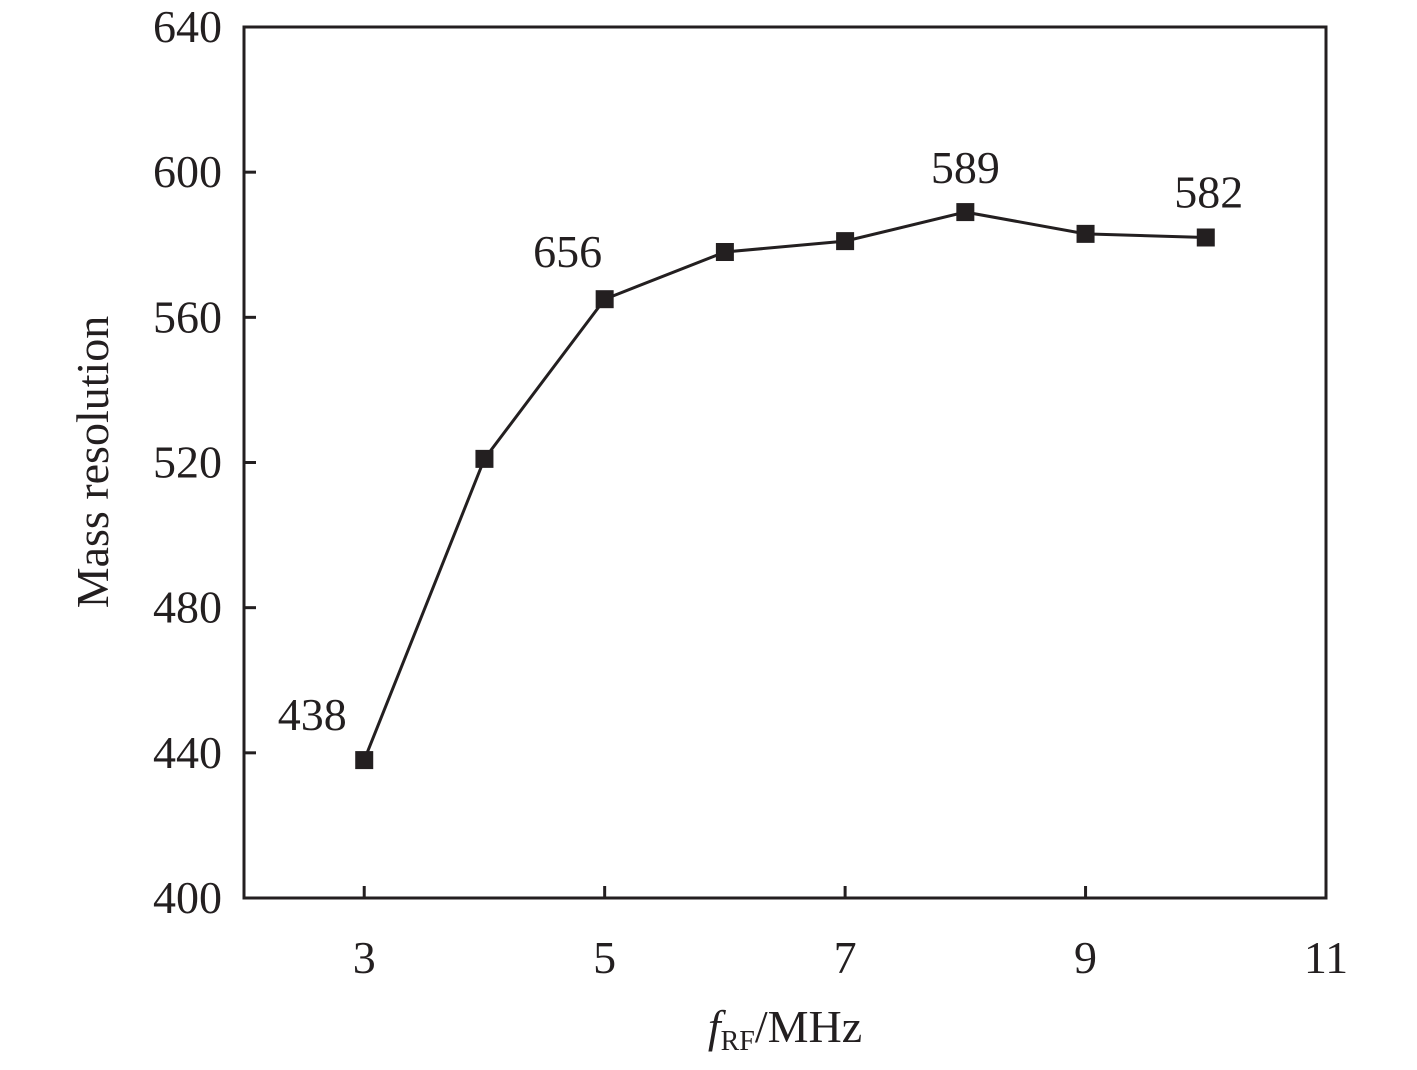  Describe the element at coordinates (738, 1041) in the screenshot. I see `x-axis-title-subscript: RF` at that location.